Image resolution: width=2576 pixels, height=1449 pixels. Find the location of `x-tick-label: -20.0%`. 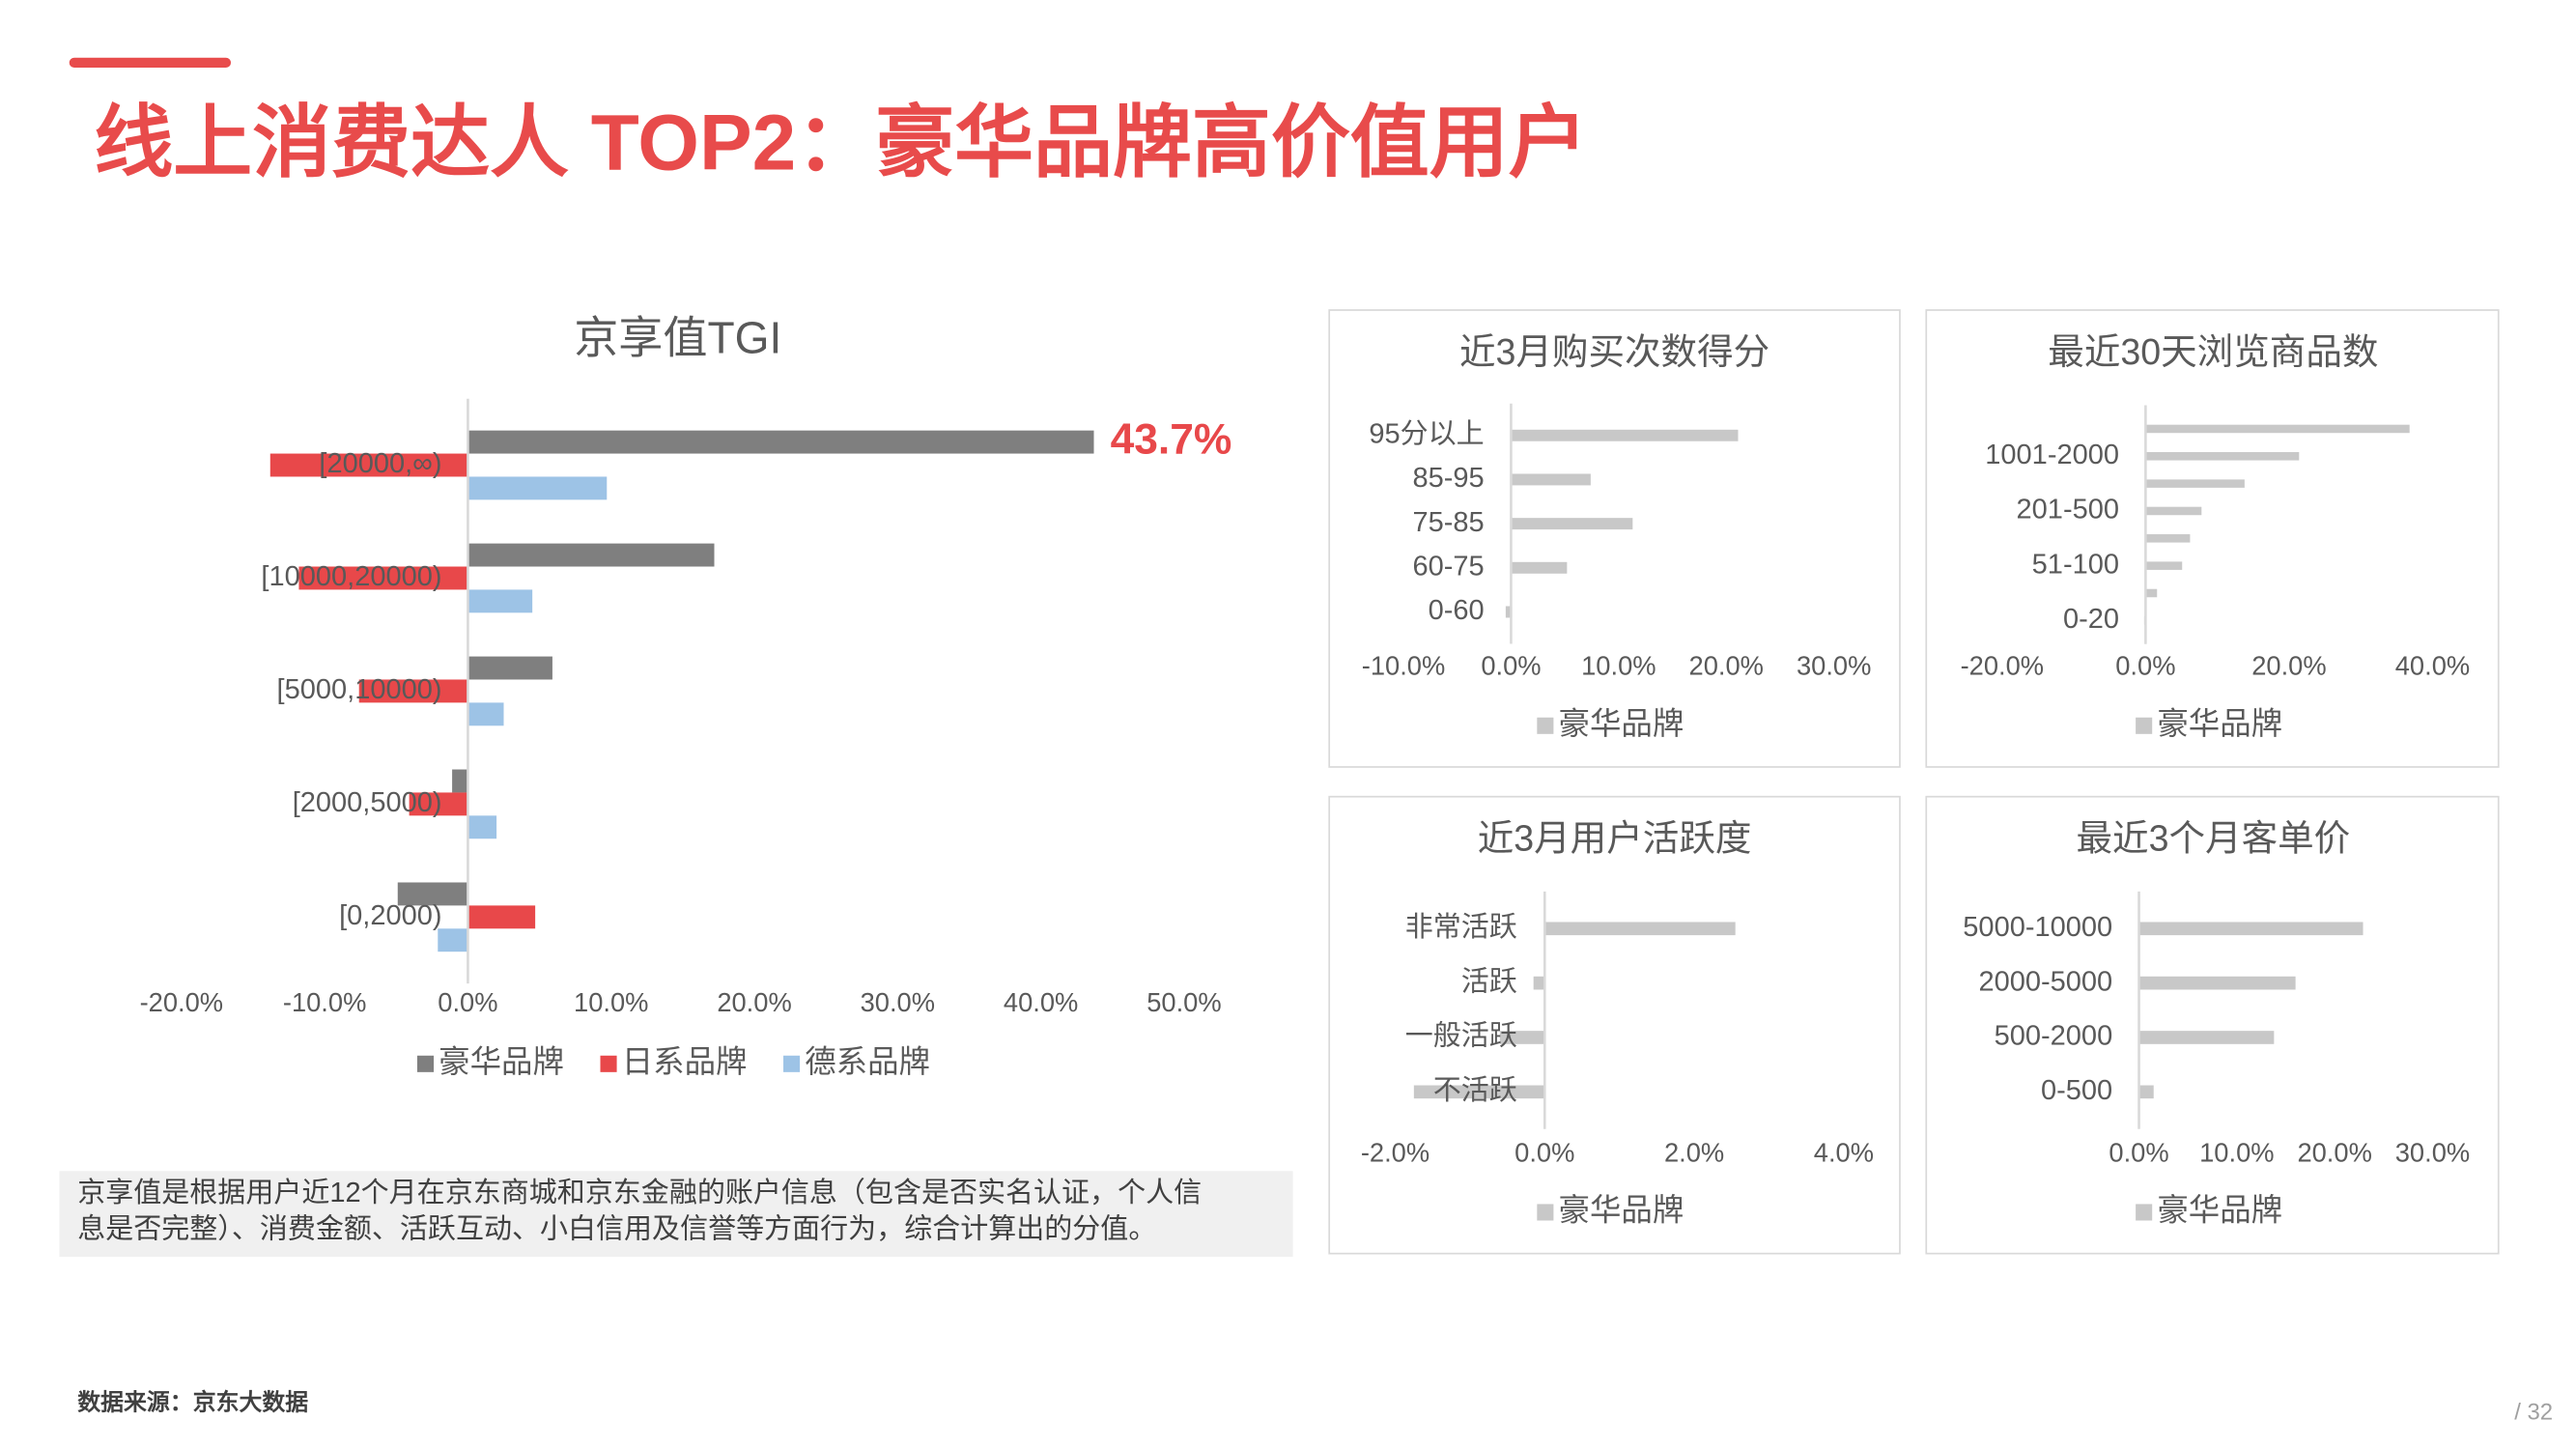

x-tick-label: -20.0% is located at coordinates (182, 1002).